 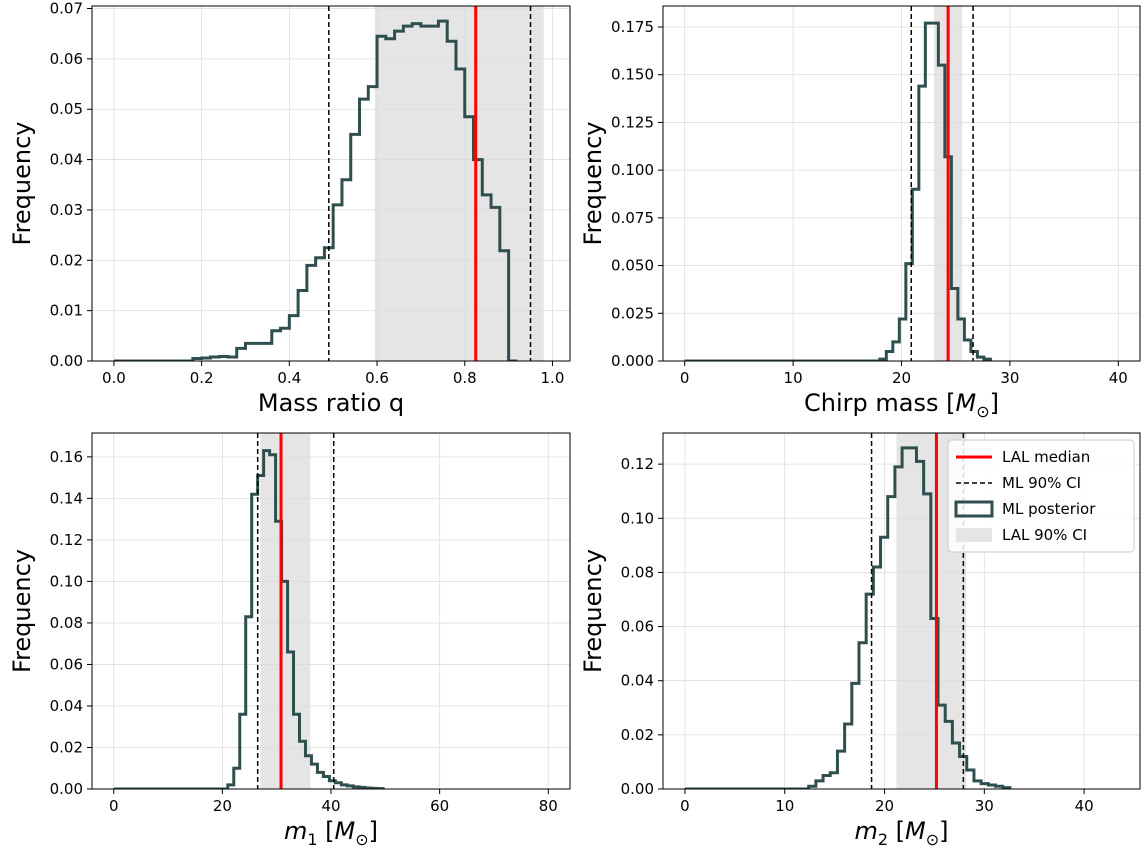 I want to click on x-tick-label: 40, so click(x=1084, y=806).